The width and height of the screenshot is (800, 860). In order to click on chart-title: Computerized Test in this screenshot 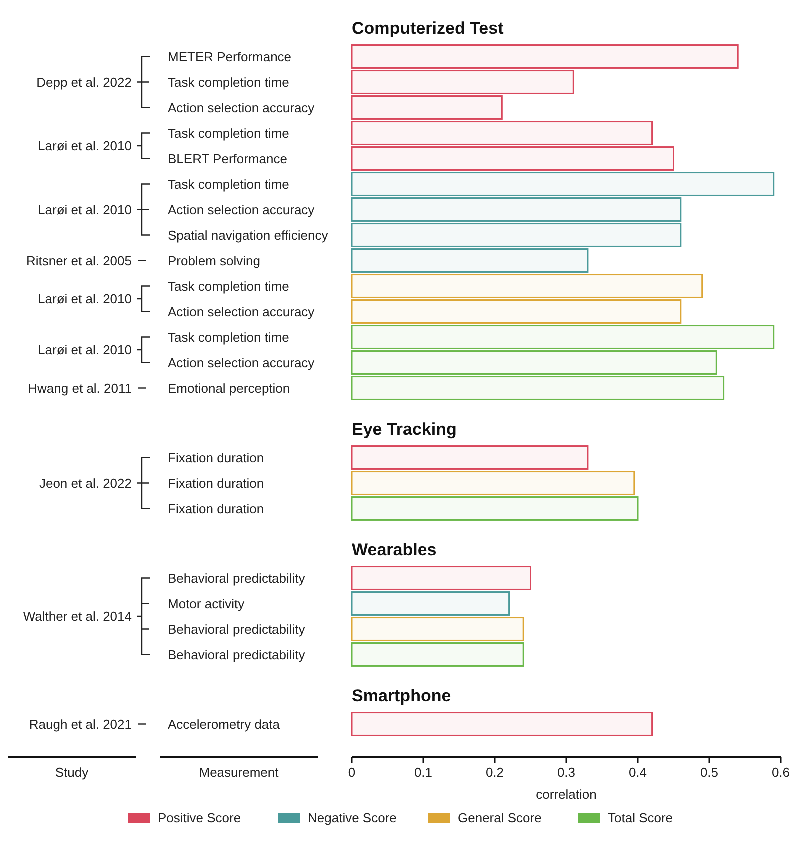, I will do `click(428, 28)`.